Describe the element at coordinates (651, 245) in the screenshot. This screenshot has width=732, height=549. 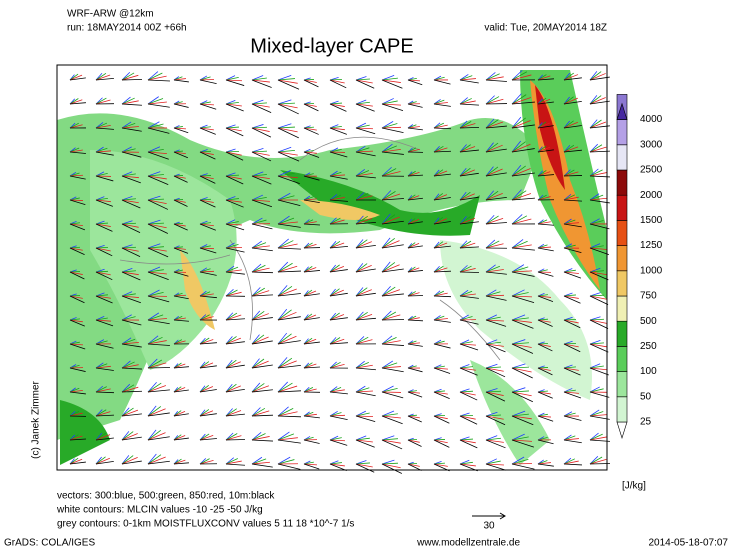
I see `colorbar-label: 1250` at that location.